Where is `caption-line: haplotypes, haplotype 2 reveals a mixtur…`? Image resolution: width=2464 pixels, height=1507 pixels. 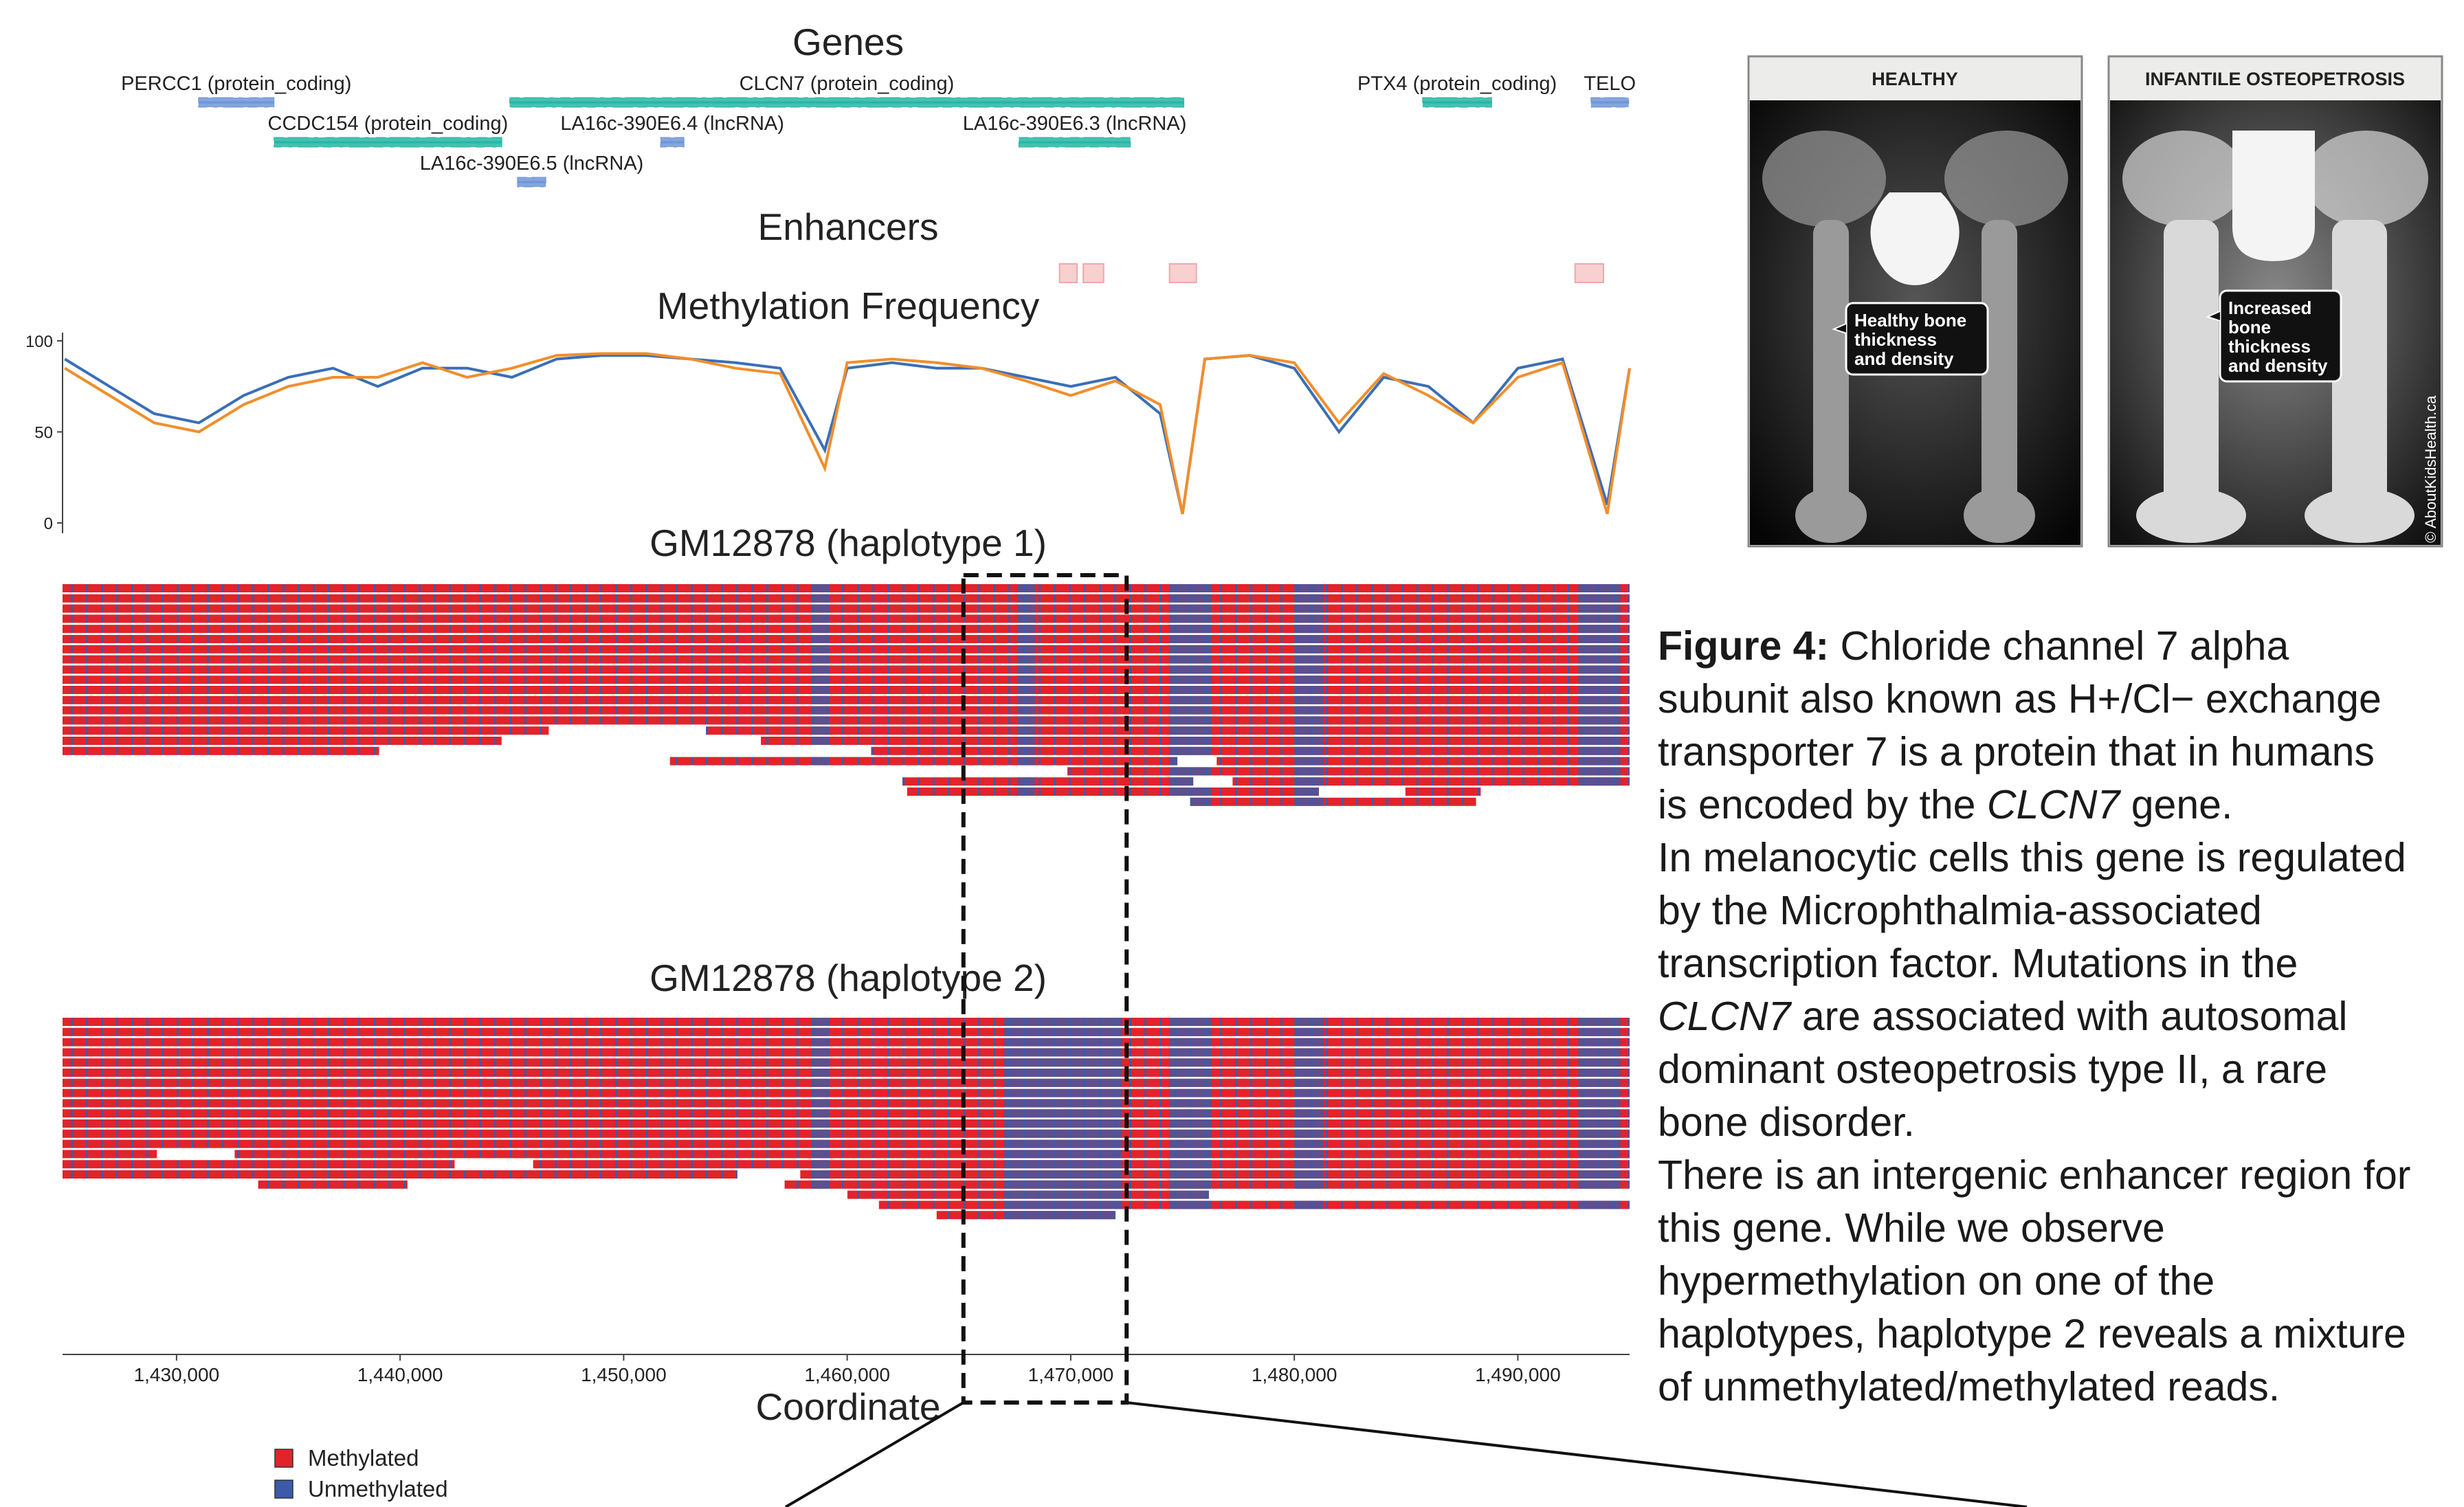
caption-line: haplotypes, haplotype 2 reveals a mixtur… is located at coordinates (2032, 1334).